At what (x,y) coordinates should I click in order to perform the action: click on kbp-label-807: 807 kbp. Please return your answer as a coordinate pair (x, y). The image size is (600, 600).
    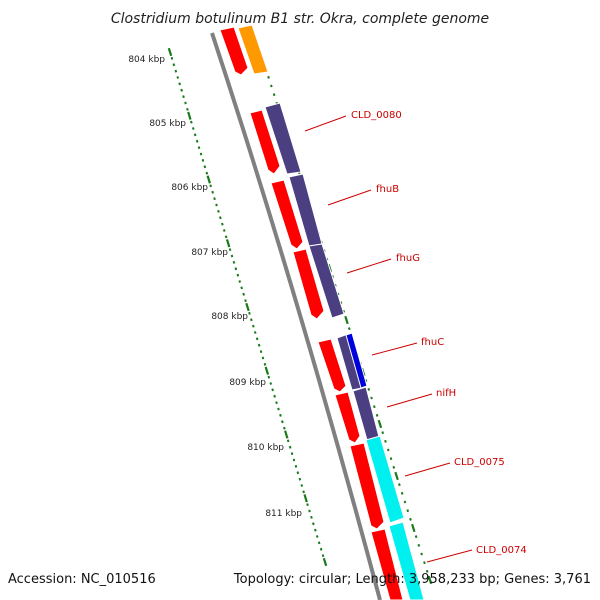
    Looking at the image, I should click on (209, 253).